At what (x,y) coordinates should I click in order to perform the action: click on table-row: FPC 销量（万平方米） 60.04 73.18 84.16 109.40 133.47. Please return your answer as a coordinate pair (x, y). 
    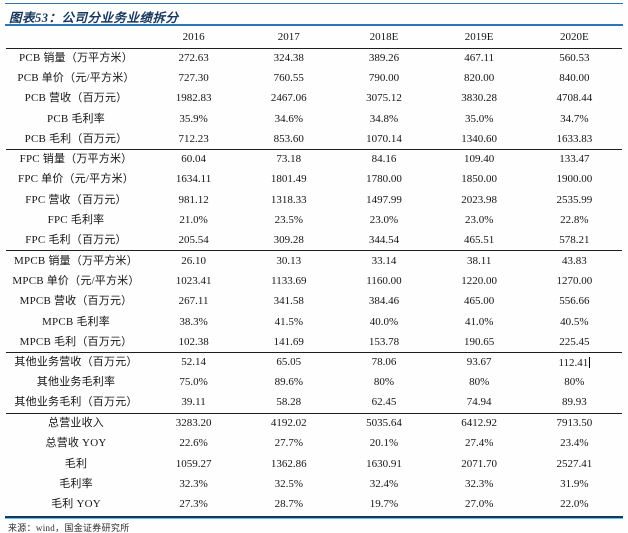
    Looking at the image, I should click on (314, 159).